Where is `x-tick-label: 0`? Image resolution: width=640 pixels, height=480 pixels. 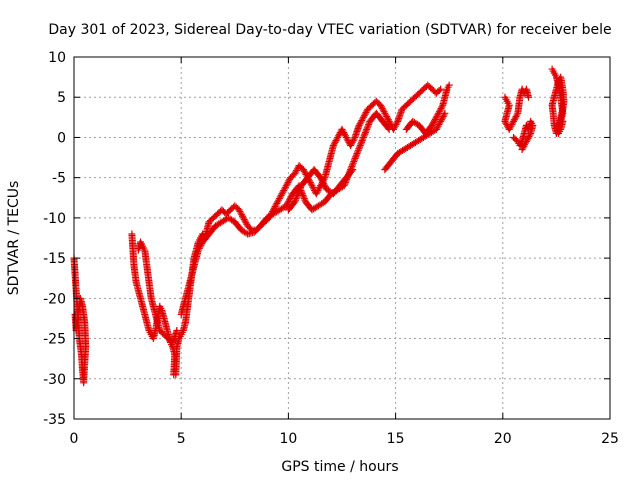 x-tick-label: 0 is located at coordinates (74, 439).